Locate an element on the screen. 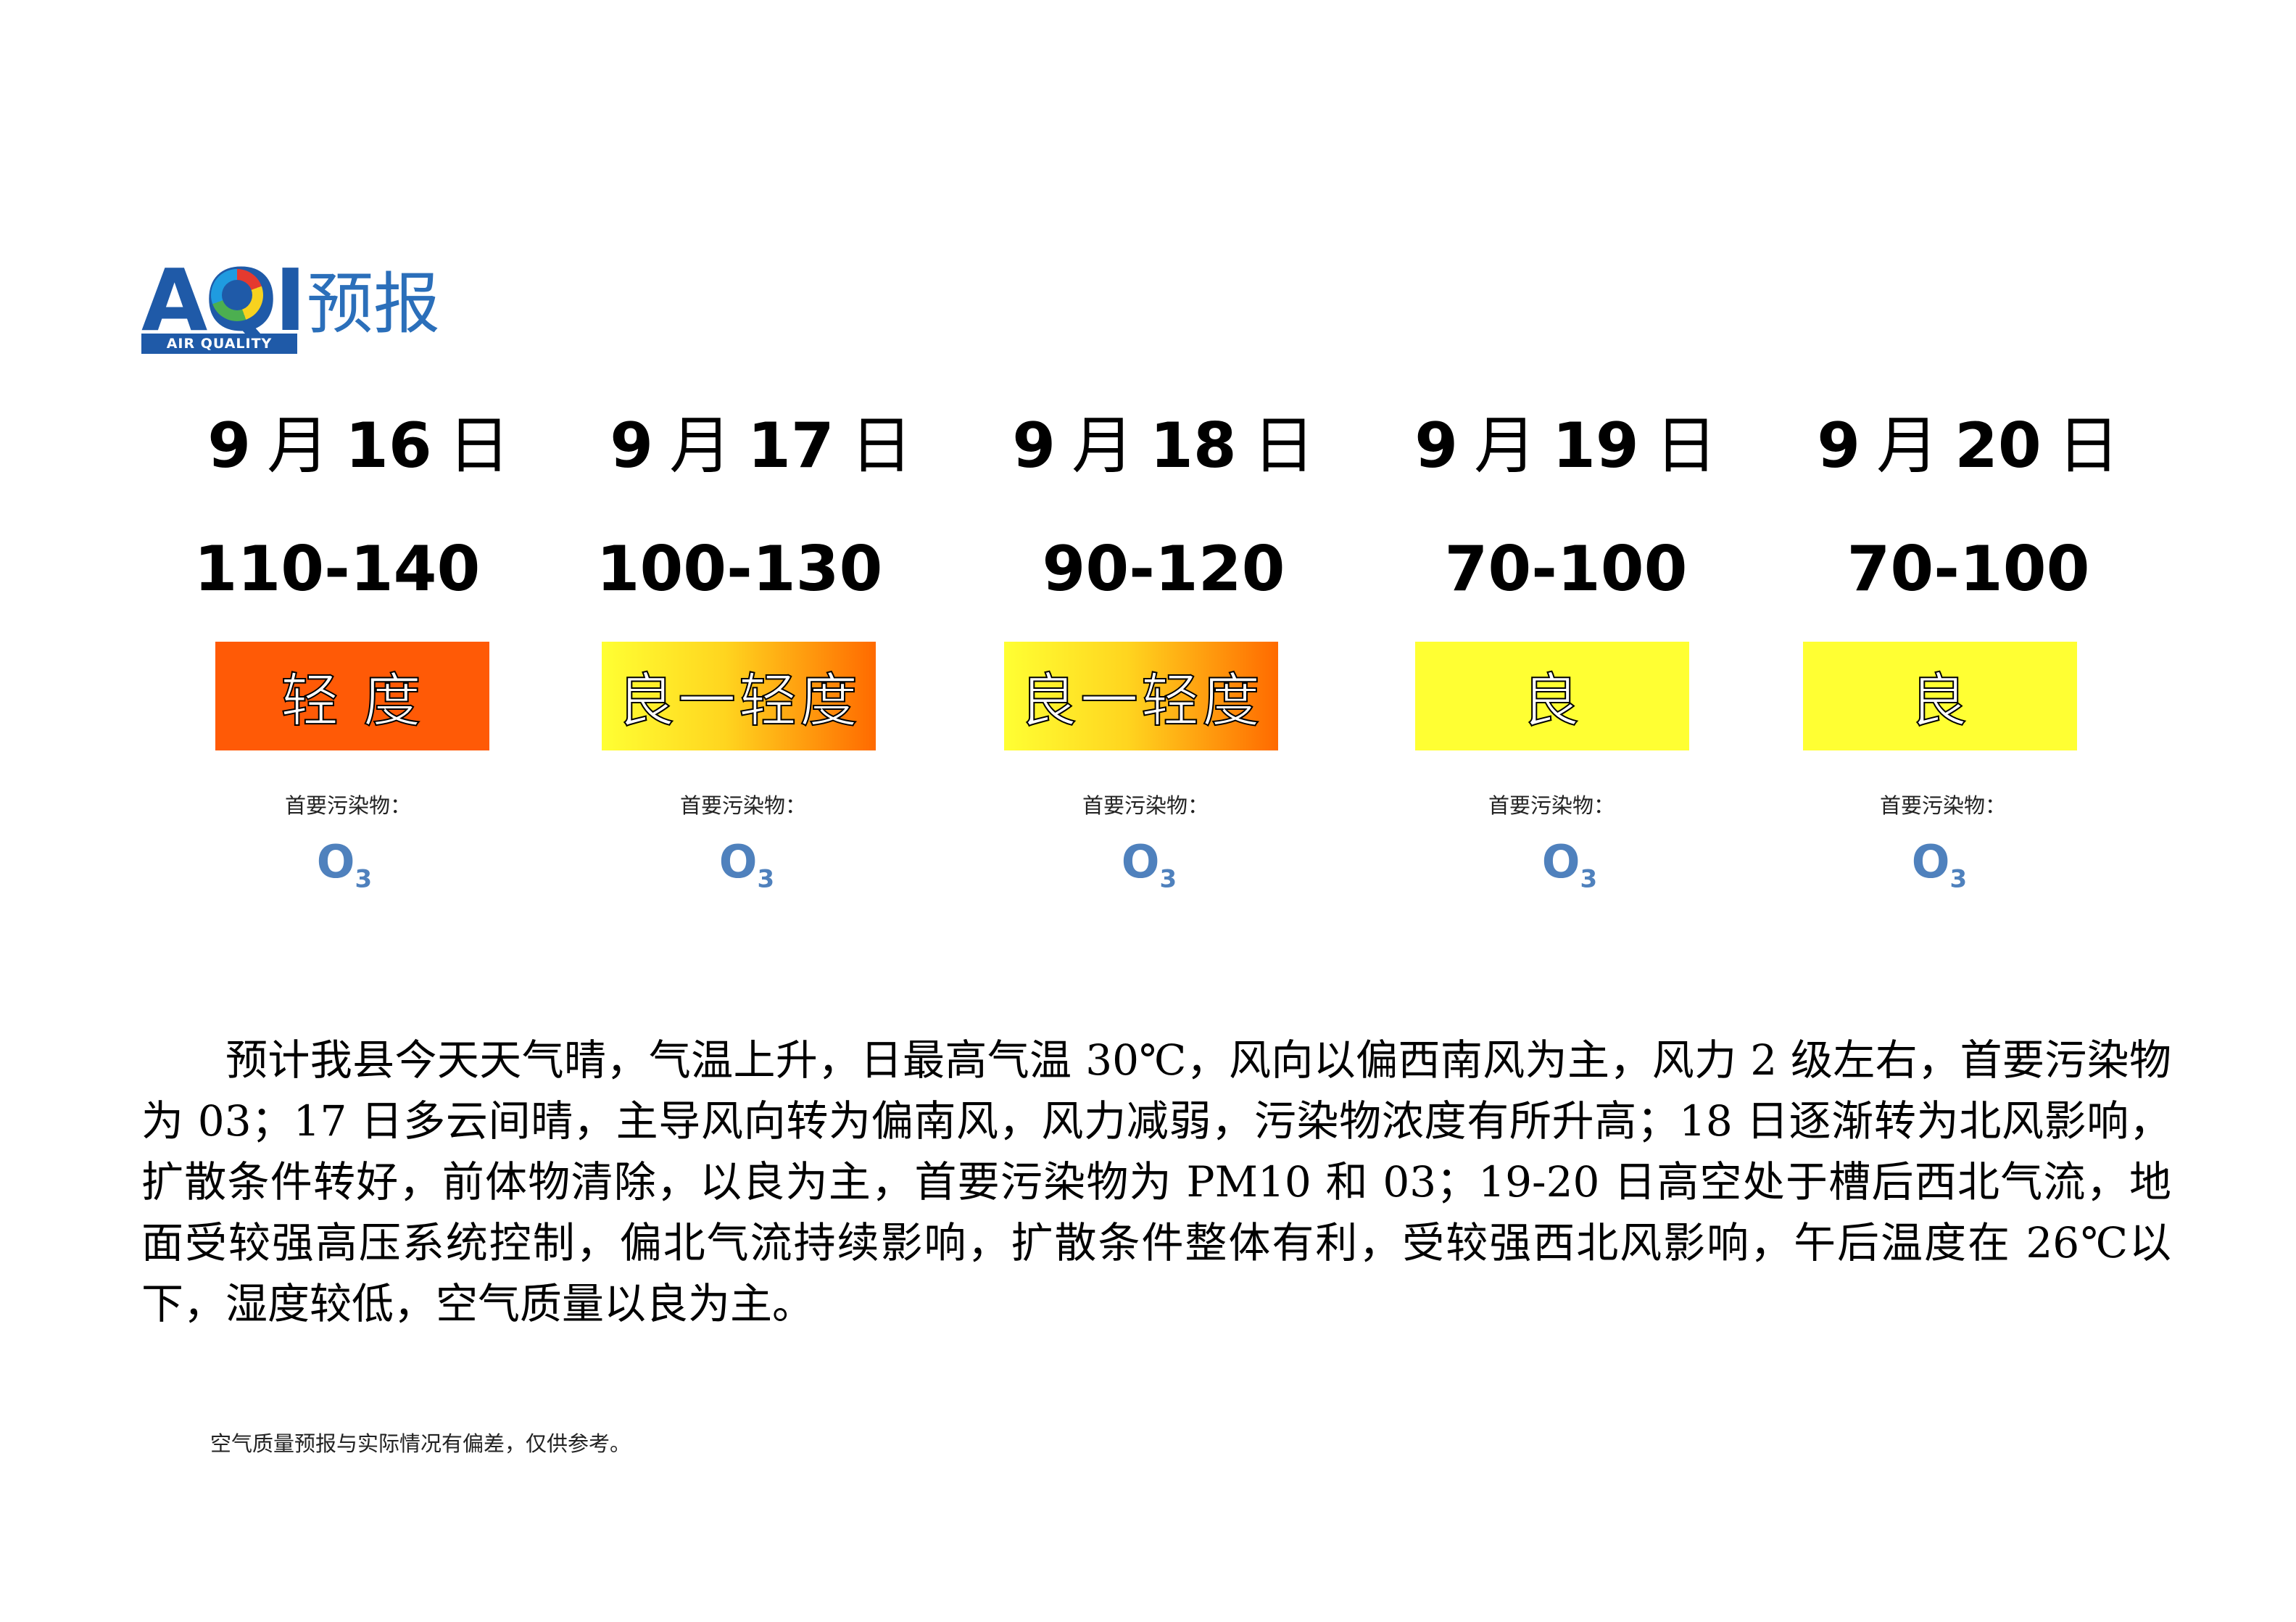  forecast-title: 预报 is located at coordinates (374, 304).